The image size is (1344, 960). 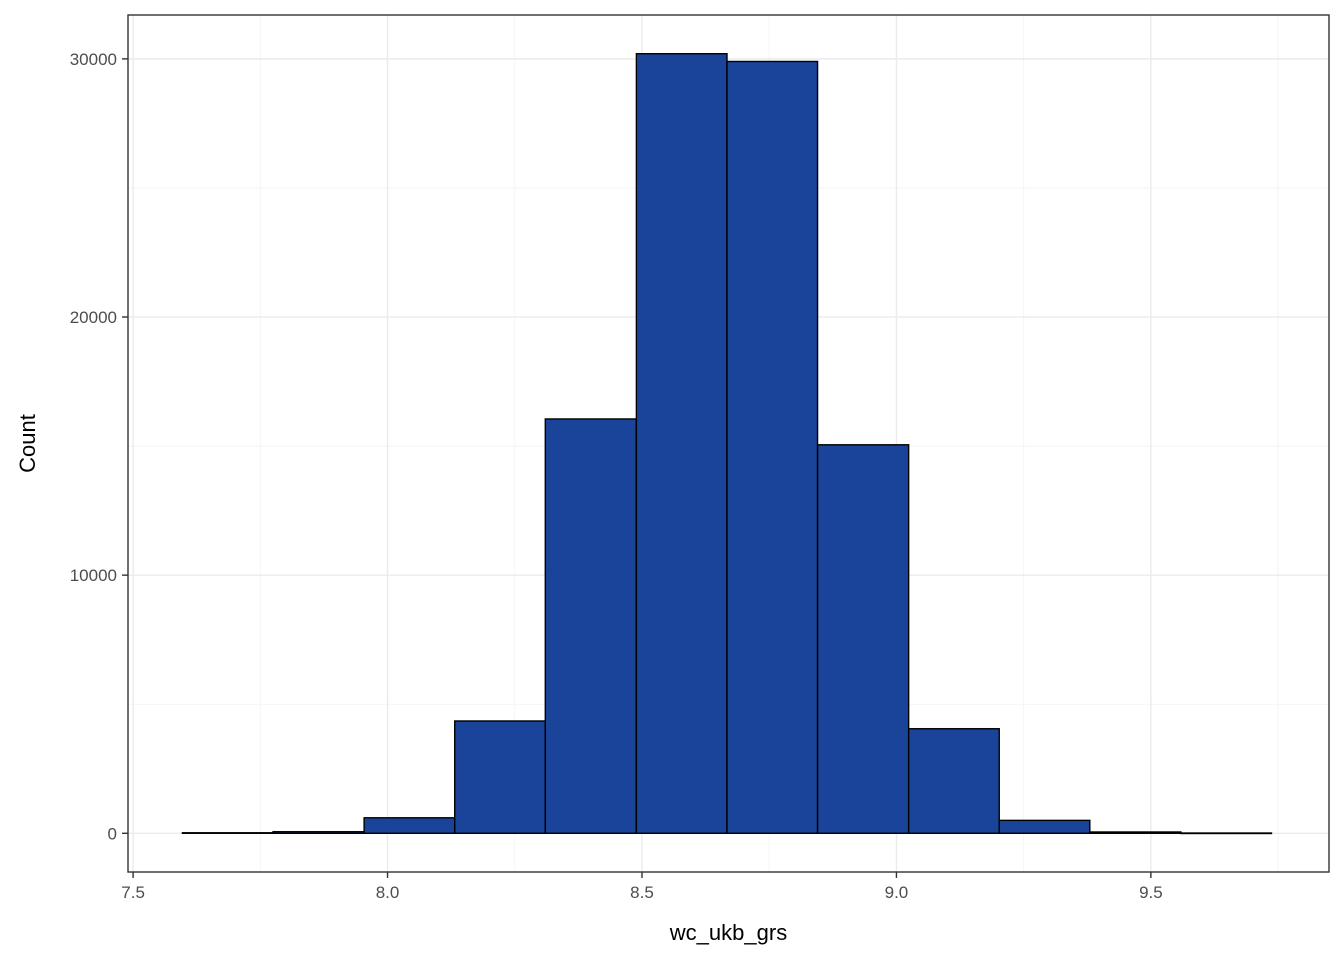 I want to click on x-tick-label: 9.0, so click(x=897, y=892).